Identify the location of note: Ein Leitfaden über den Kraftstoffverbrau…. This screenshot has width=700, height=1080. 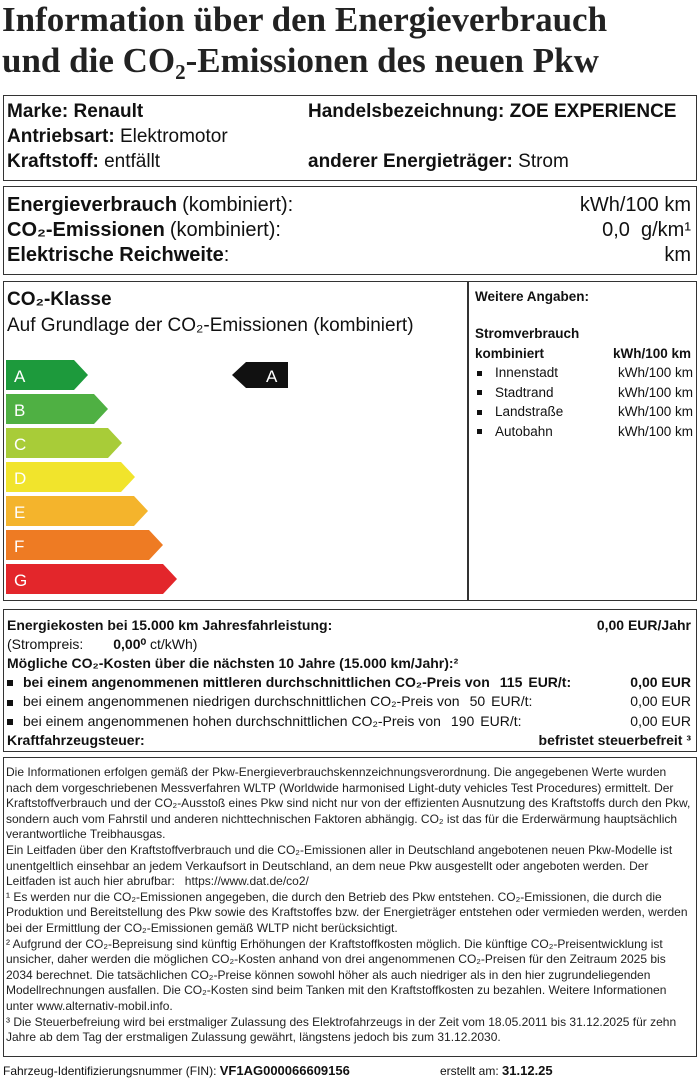
(341, 865).